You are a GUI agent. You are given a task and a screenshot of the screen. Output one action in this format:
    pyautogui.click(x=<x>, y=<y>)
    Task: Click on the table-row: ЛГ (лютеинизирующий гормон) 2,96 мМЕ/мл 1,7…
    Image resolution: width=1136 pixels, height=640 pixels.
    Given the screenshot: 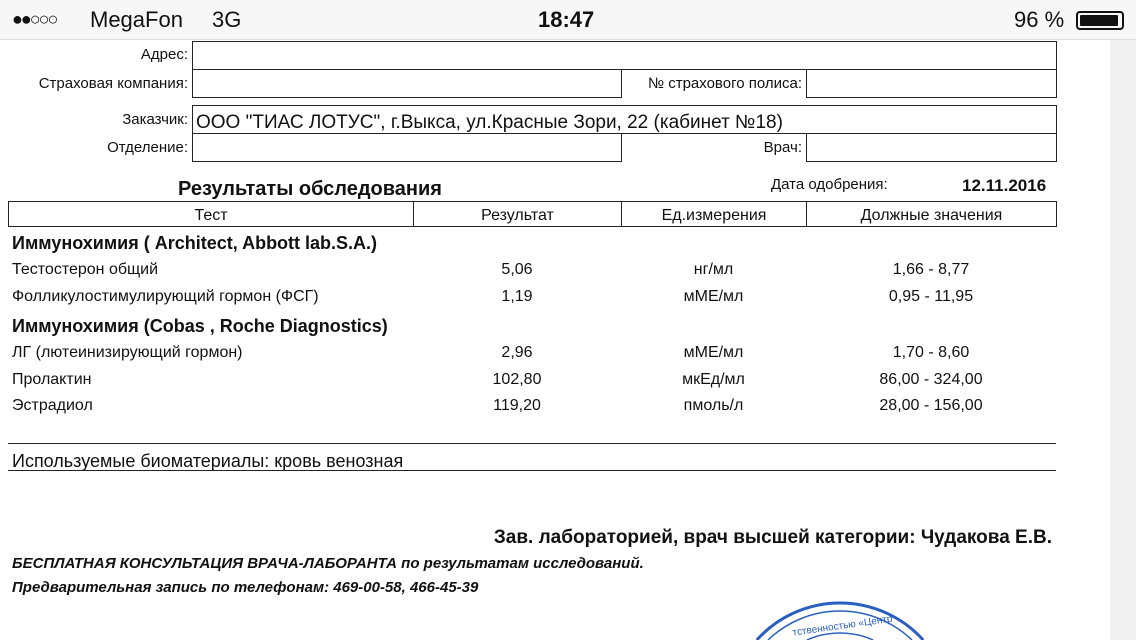 What is the action you would take?
    pyautogui.click(x=528, y=355)
    